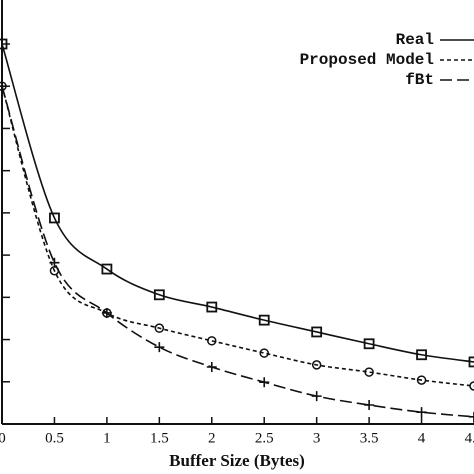 This screenshot has width=474, height=474. I want to click on x-tick-label: 0, so click(3, 438).